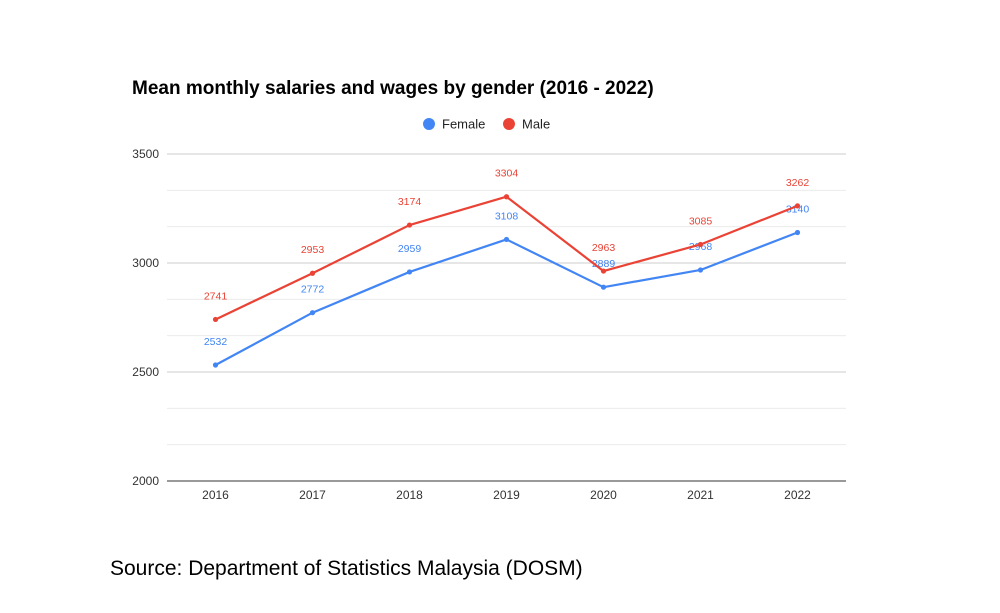  Describe the element at coordinates (536, 124) in the screenshot. I see `legend-label-male: Male` at that location.